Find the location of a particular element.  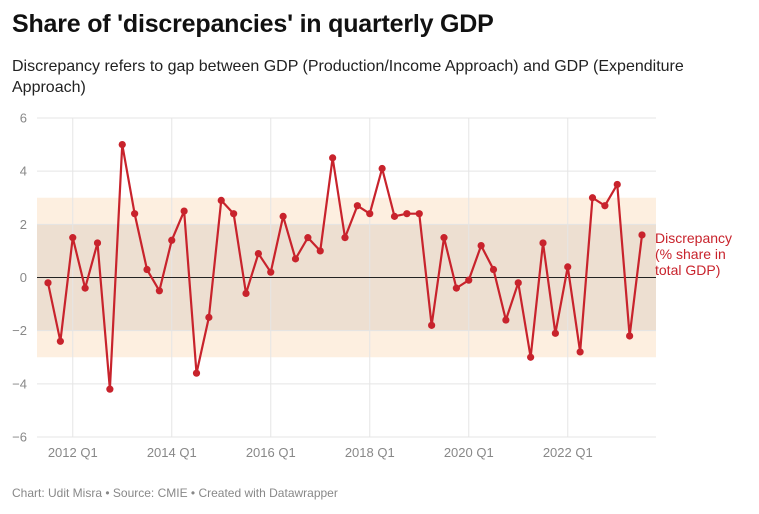

y-tick-label: −4 is located at coordinates (19, 383).